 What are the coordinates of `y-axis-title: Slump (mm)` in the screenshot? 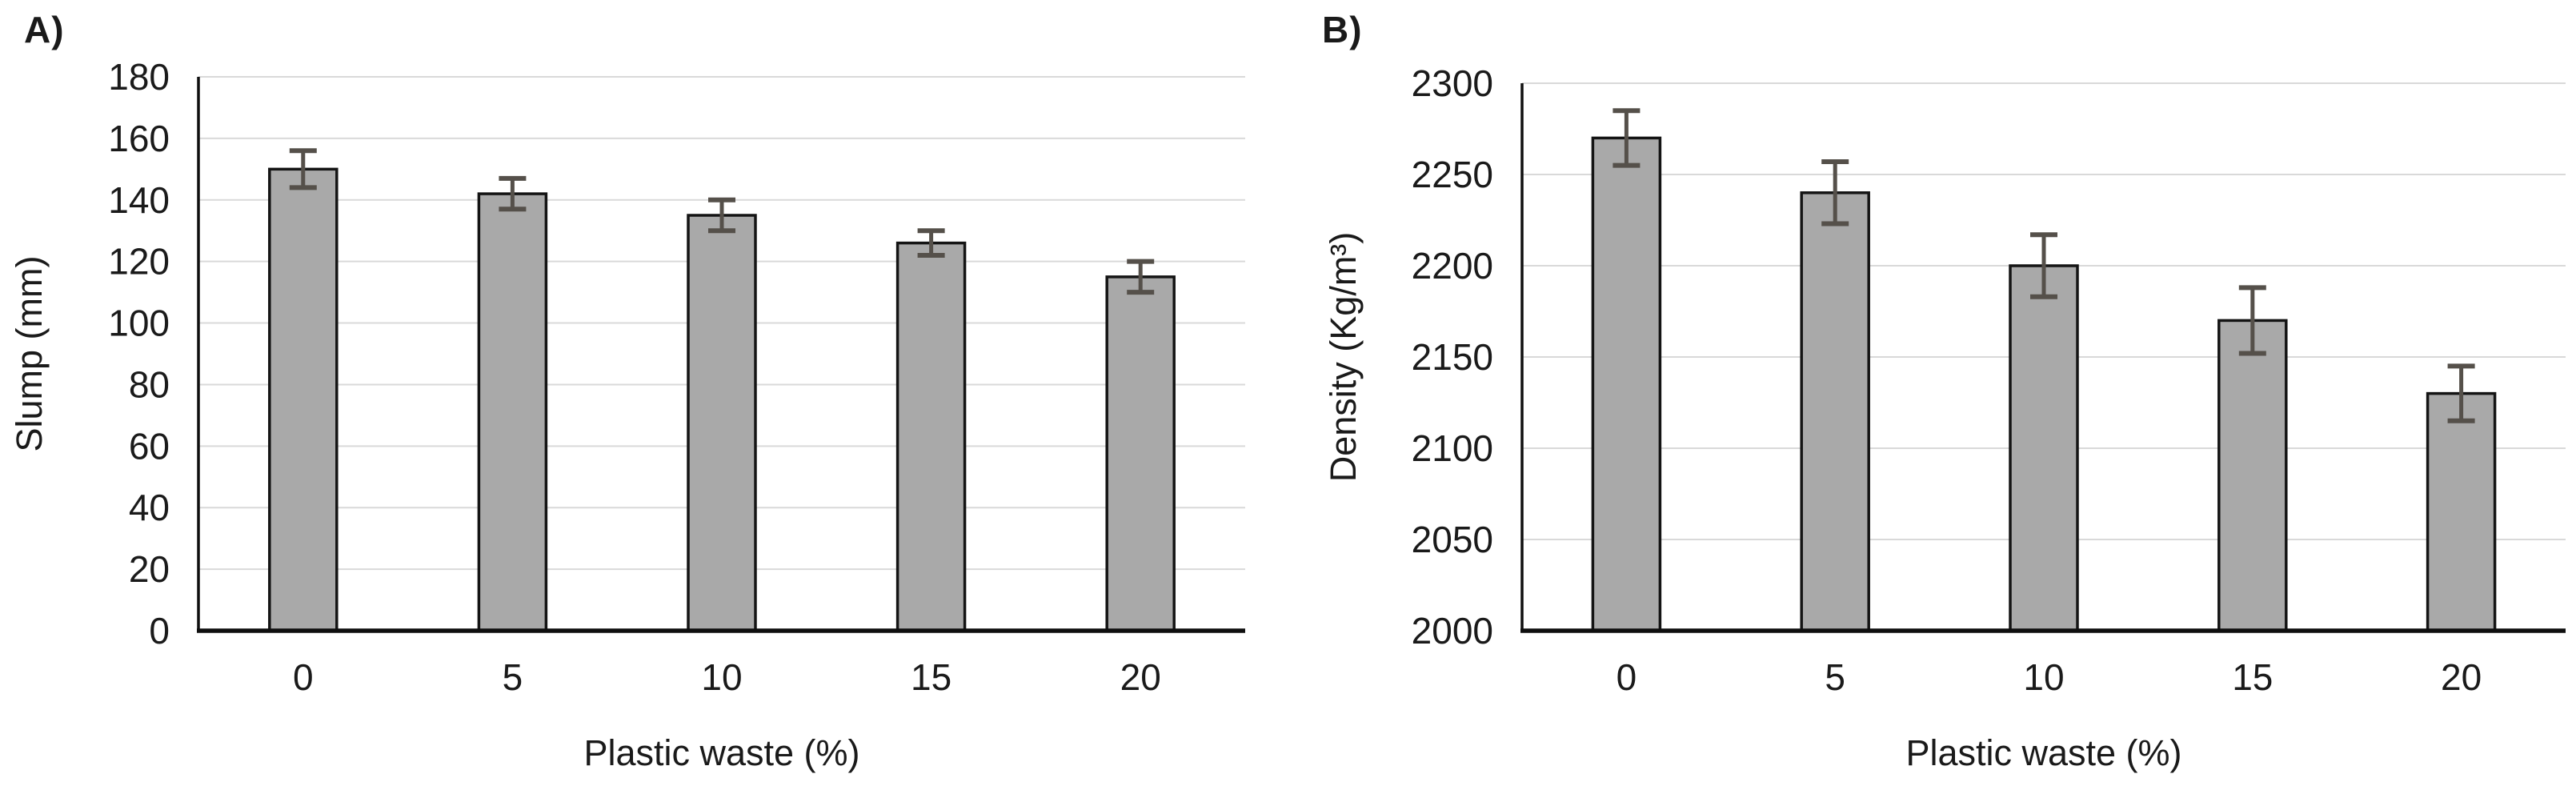 It's located at (29, 354).